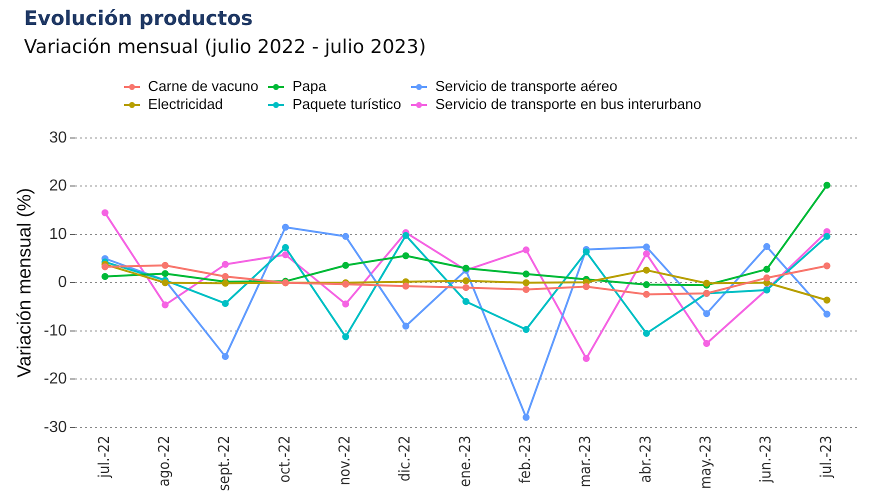 The width and height of the screenshot is (887, 498). What do you see at coordinates (63, 283) in the screenshot?
I see `y-tick-label: 0` at bounding box center [63, 283].